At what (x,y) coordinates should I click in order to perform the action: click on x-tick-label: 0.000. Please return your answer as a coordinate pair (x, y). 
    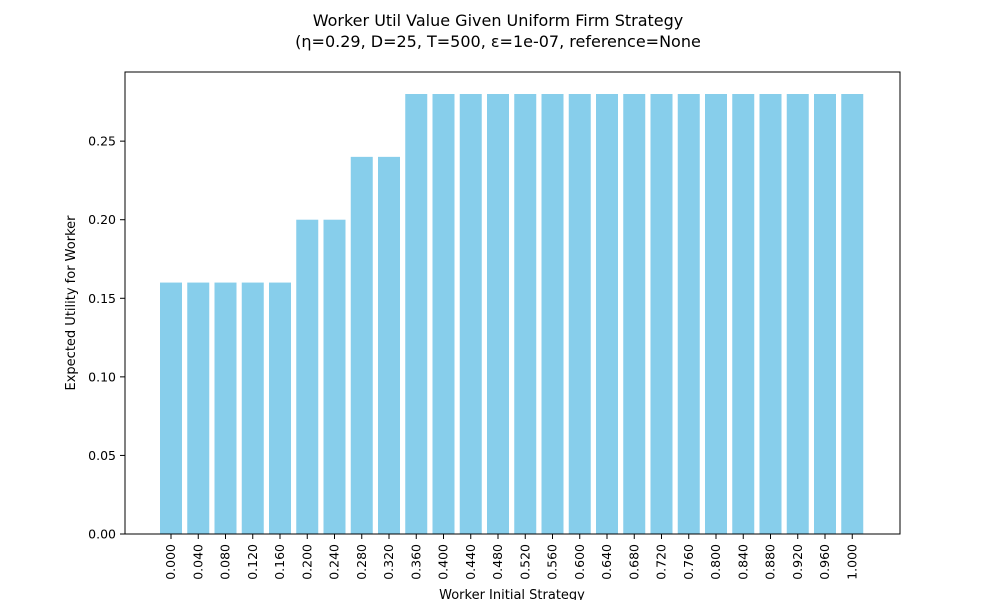
    Looking at the image, I should click on (170, 562).